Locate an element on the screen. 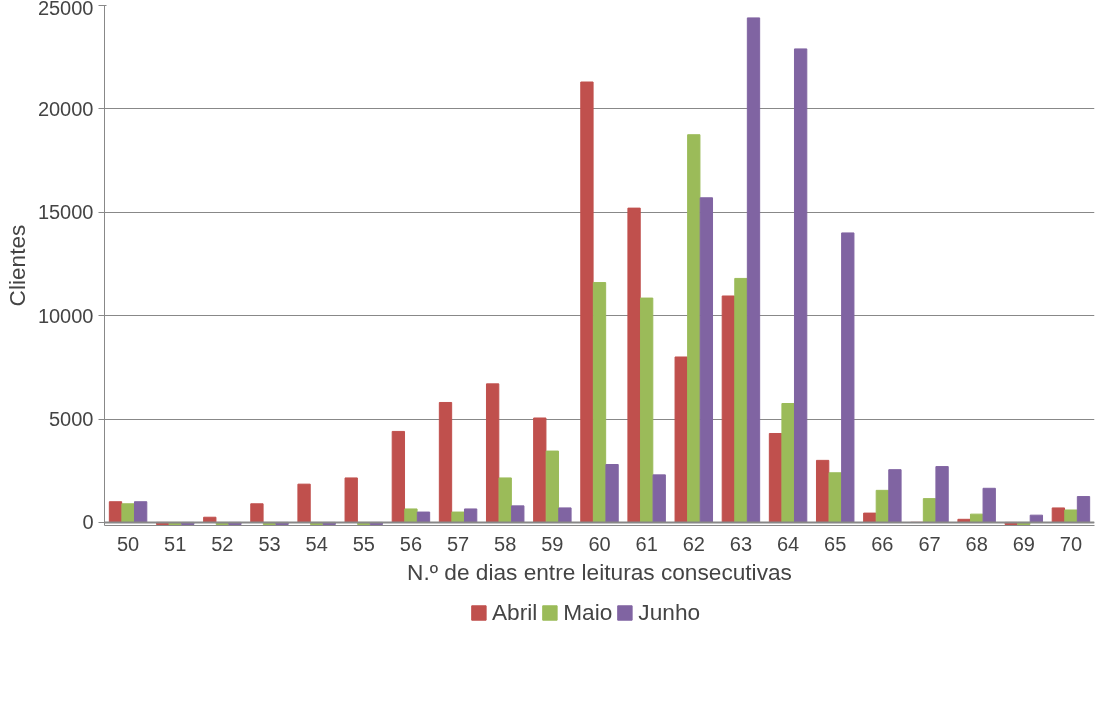 Image resolution: width=1109 pixels, height=720 pixels. y-tick-label: 0 is located at coordinates (88, 522).